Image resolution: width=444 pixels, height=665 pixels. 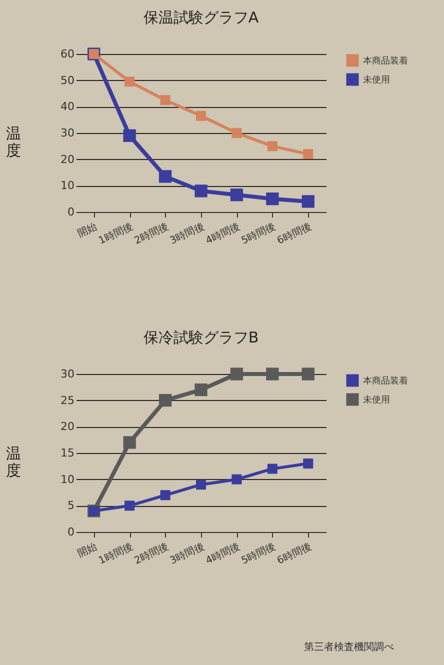 I want to click on y-tick-label: 50, so click(x=67, y=80).